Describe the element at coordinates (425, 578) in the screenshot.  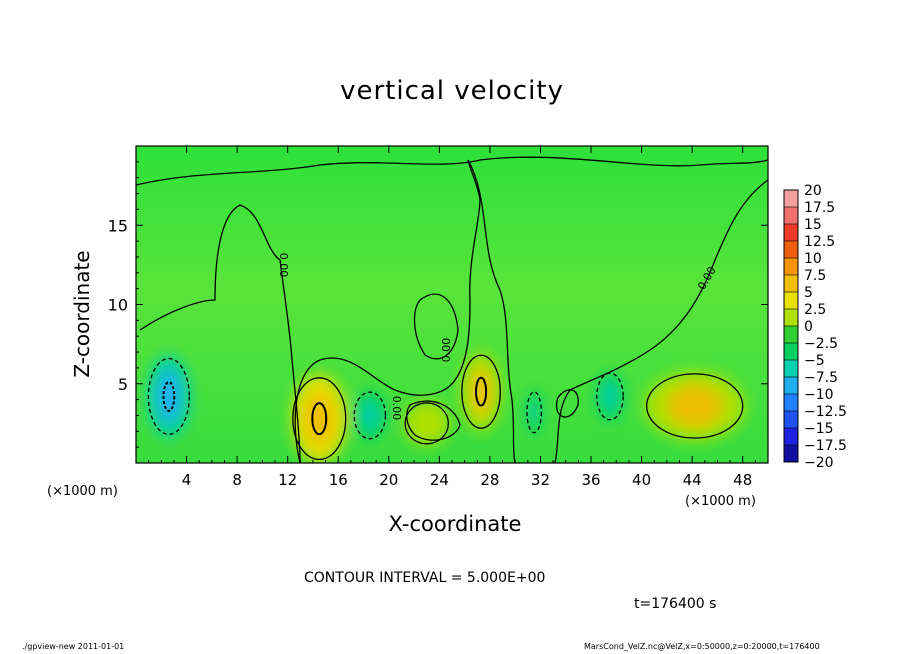
I see `contour-interval-note: CONTOUR INTERVAL = 5.000E+00` at that location.